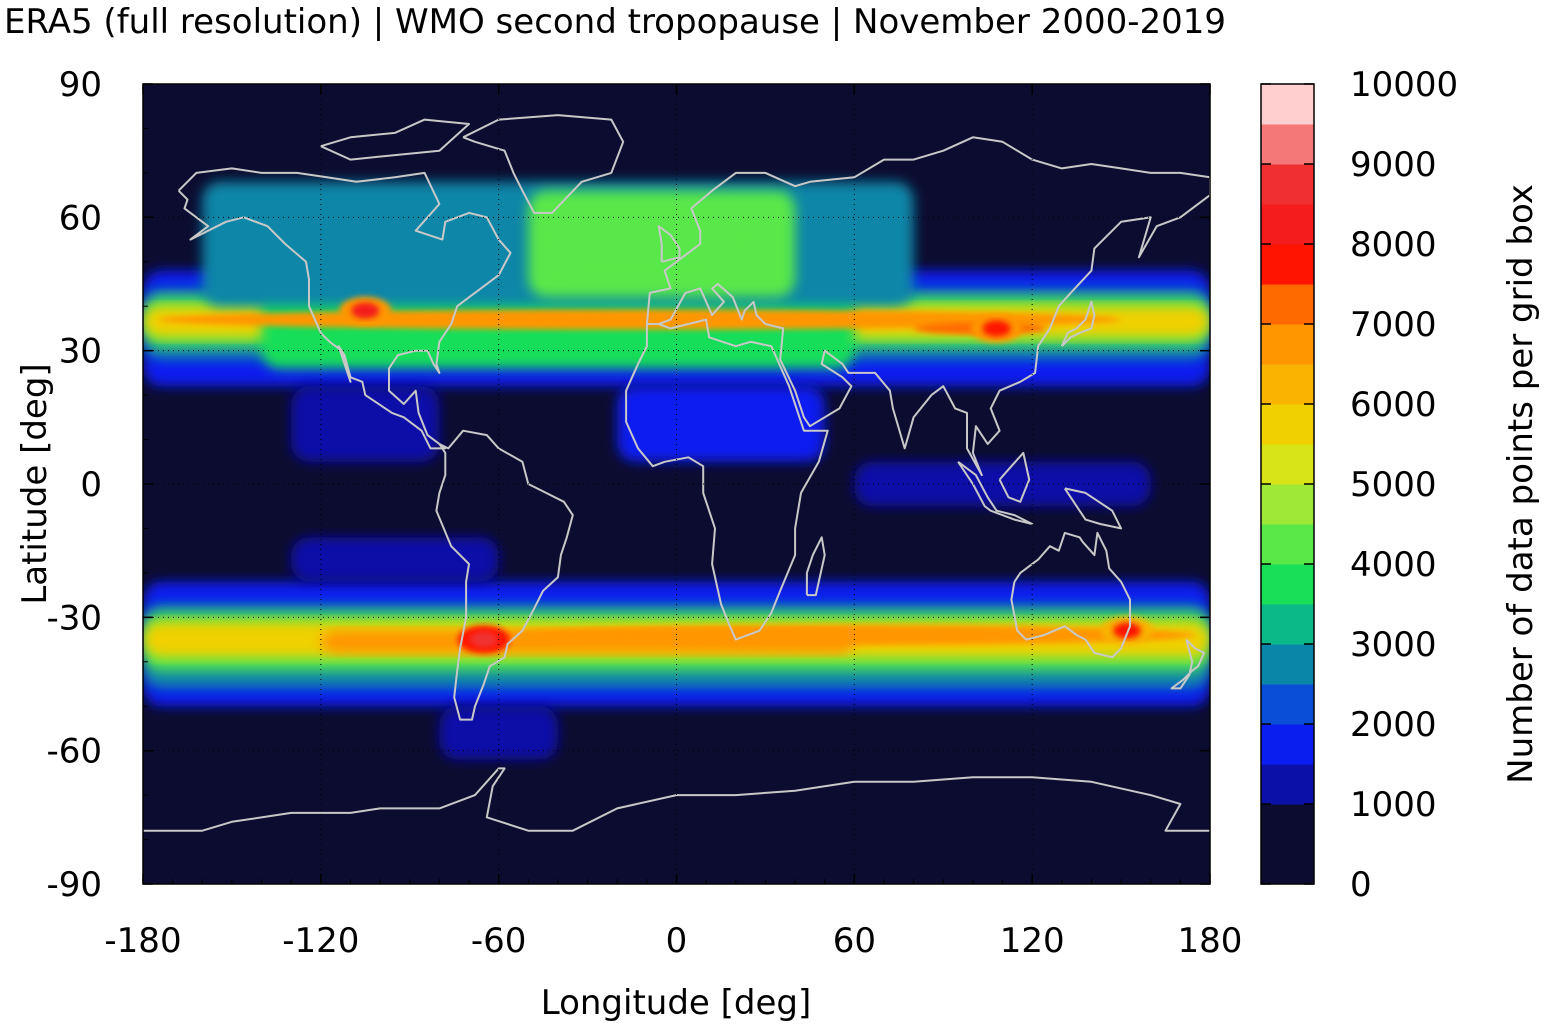  I want to click on europe-africa-outline, so click(727, 479).